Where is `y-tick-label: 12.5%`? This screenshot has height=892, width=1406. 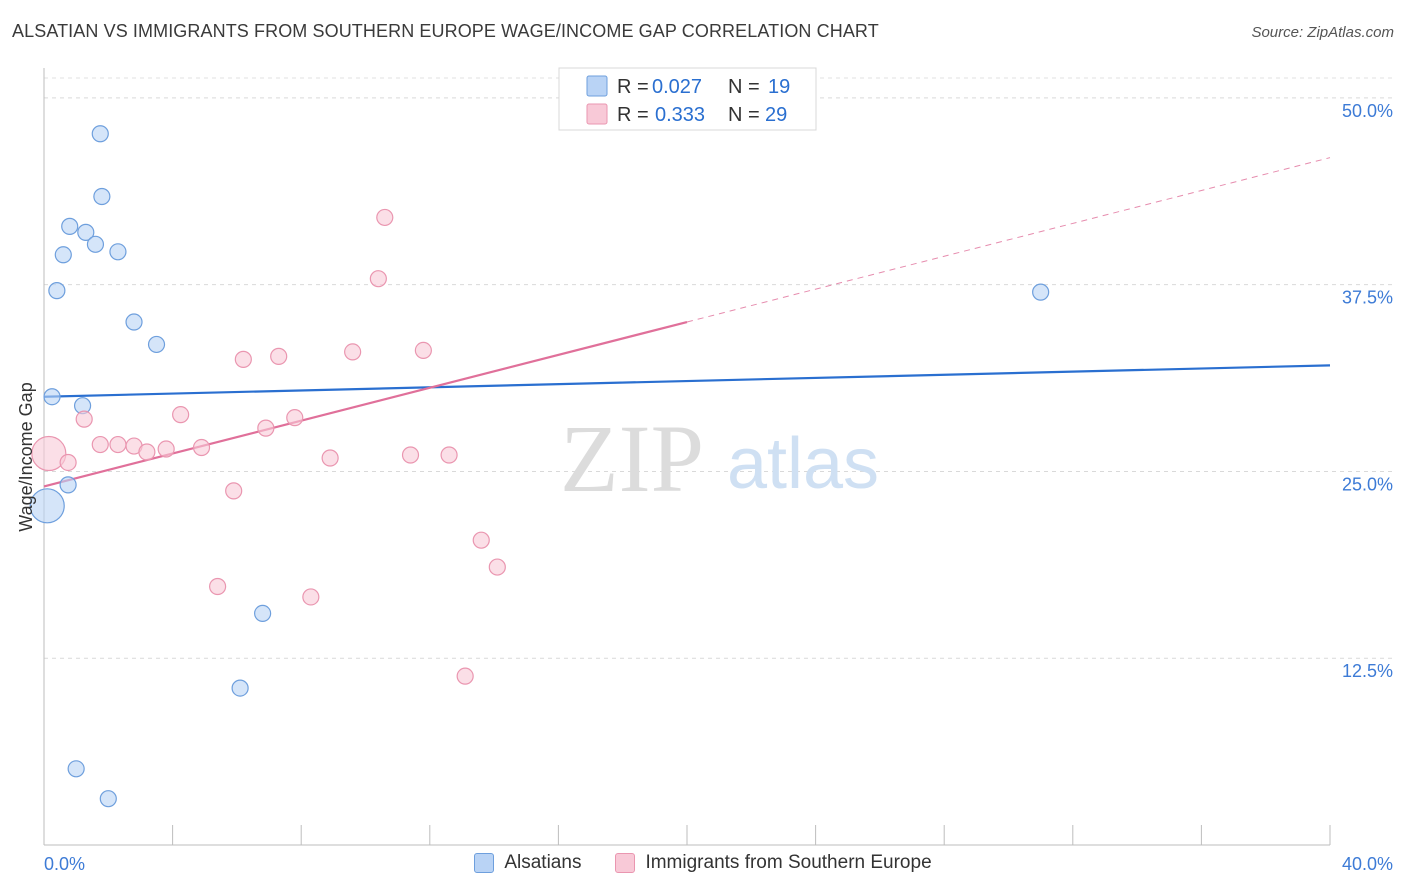 y-tick-label: 12.5% is located at coordinates (1367, 671).